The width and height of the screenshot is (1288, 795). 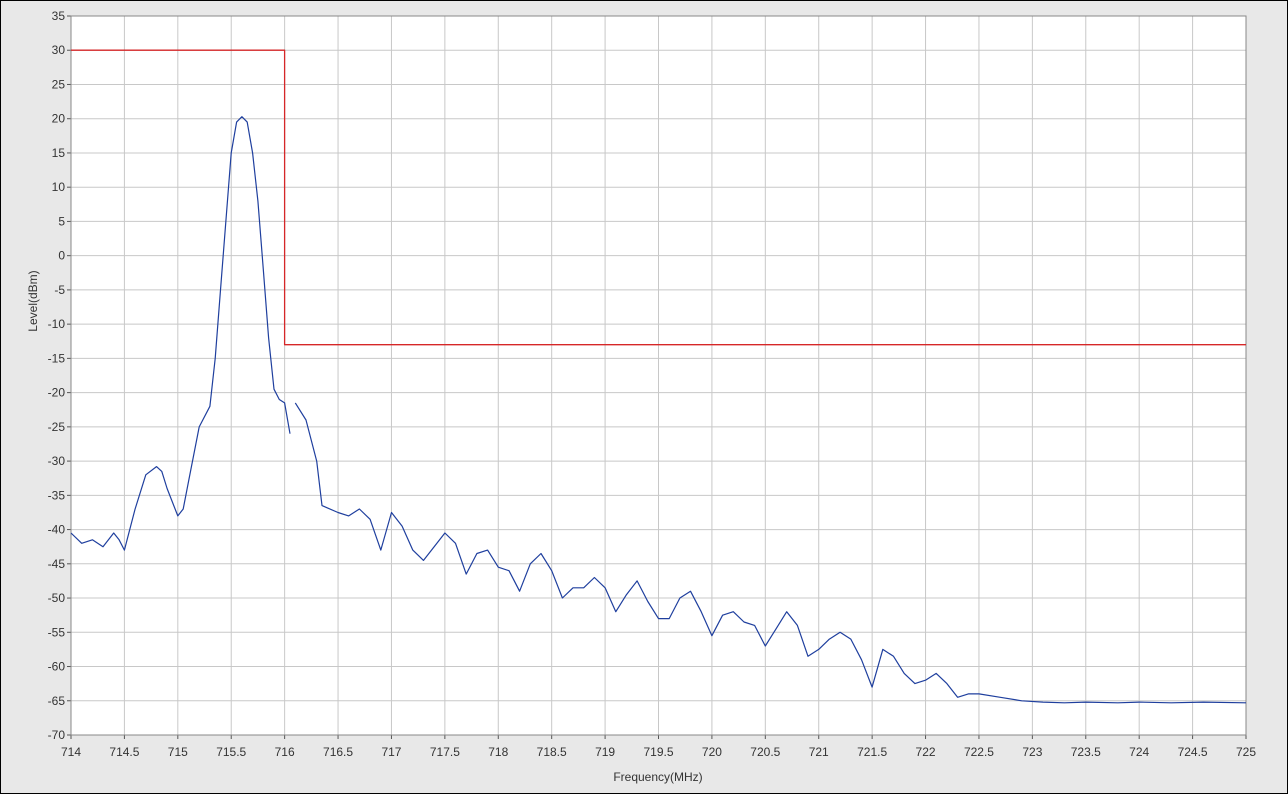 What do you see at coordinates (57, 461) in the screenshot?
I see `y-tick-label: -30` at bounding box center [57, 461].